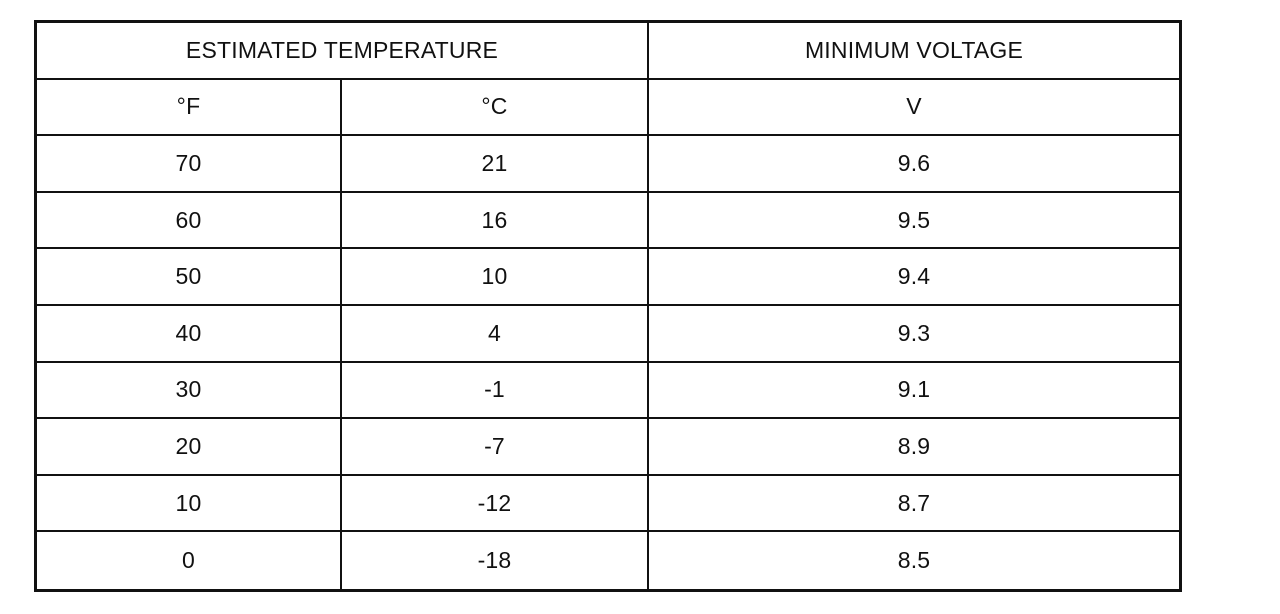  Describe the element at coordinates (189, 447) in the screenshot. I see `cell-fahrenheit: 20` at that location.